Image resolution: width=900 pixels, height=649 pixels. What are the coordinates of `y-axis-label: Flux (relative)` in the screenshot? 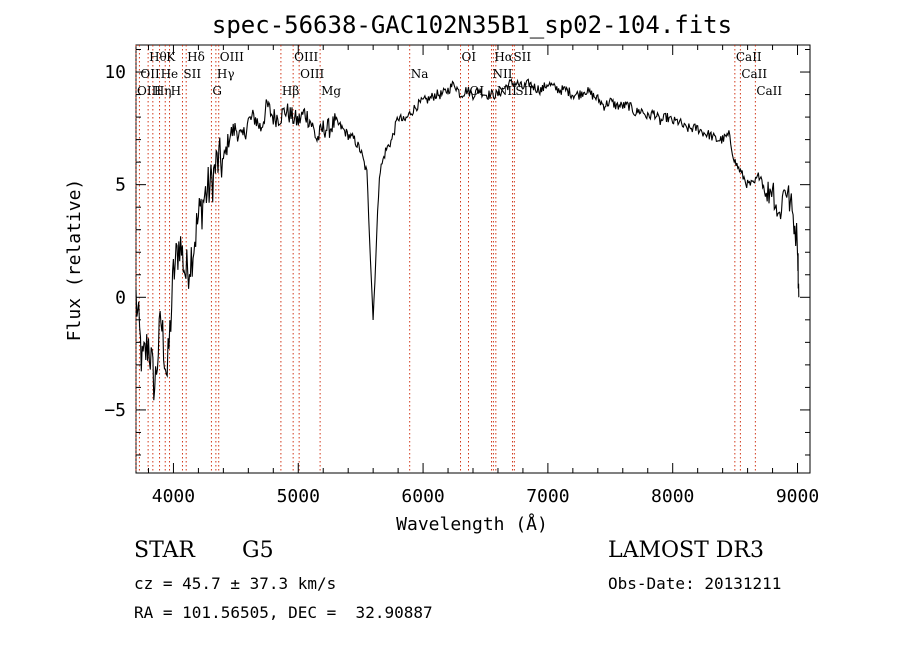 It's located at (74, 260).